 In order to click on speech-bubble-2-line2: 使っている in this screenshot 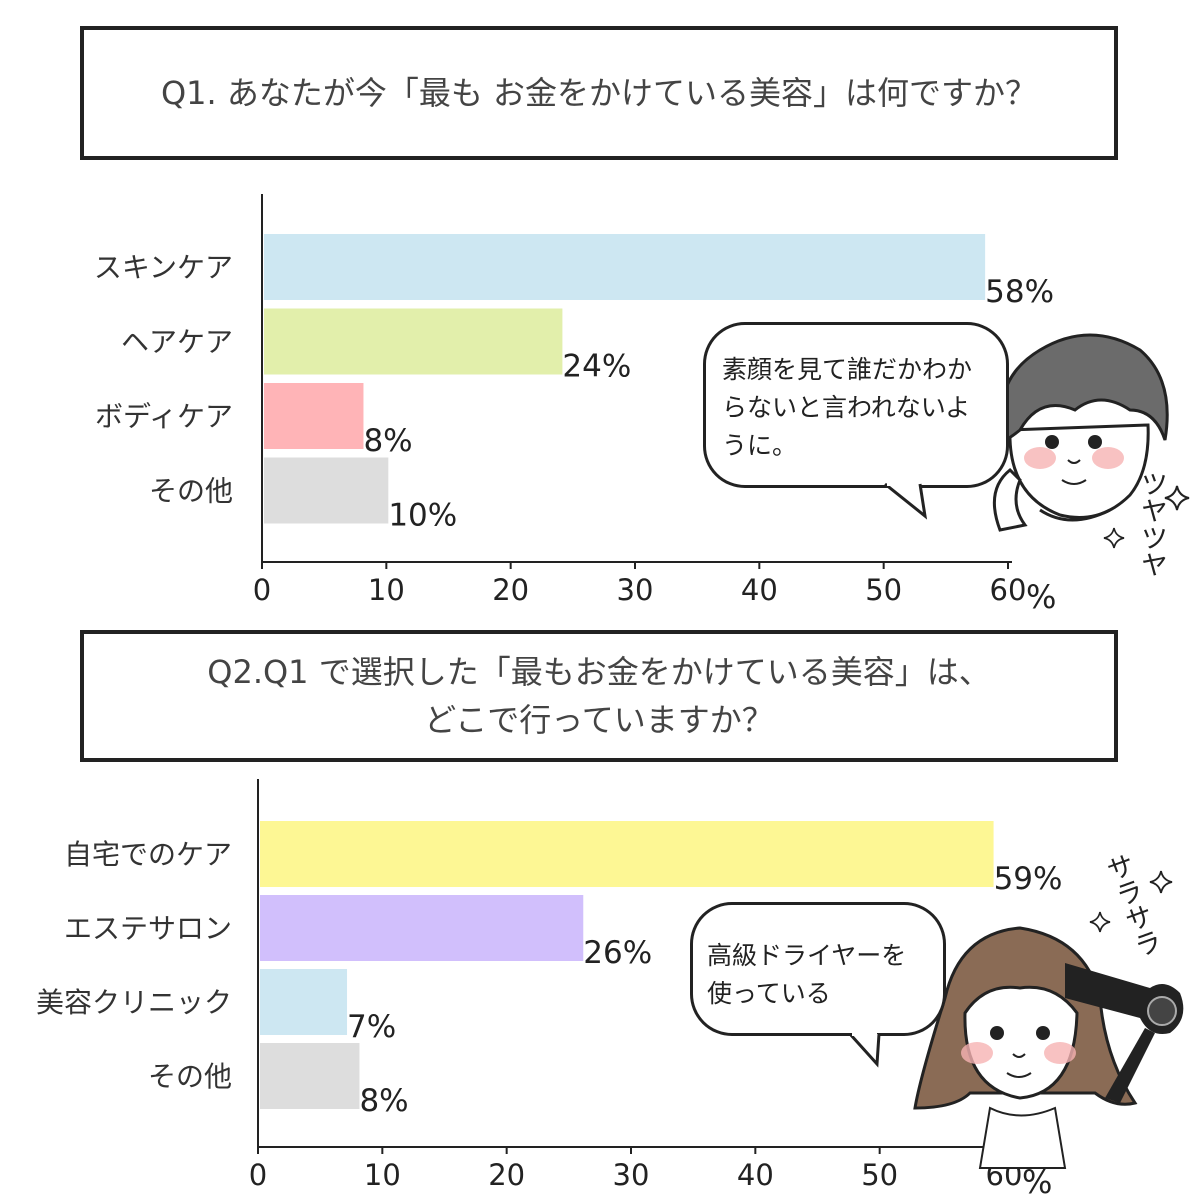, I will do `click(769, 993)`.